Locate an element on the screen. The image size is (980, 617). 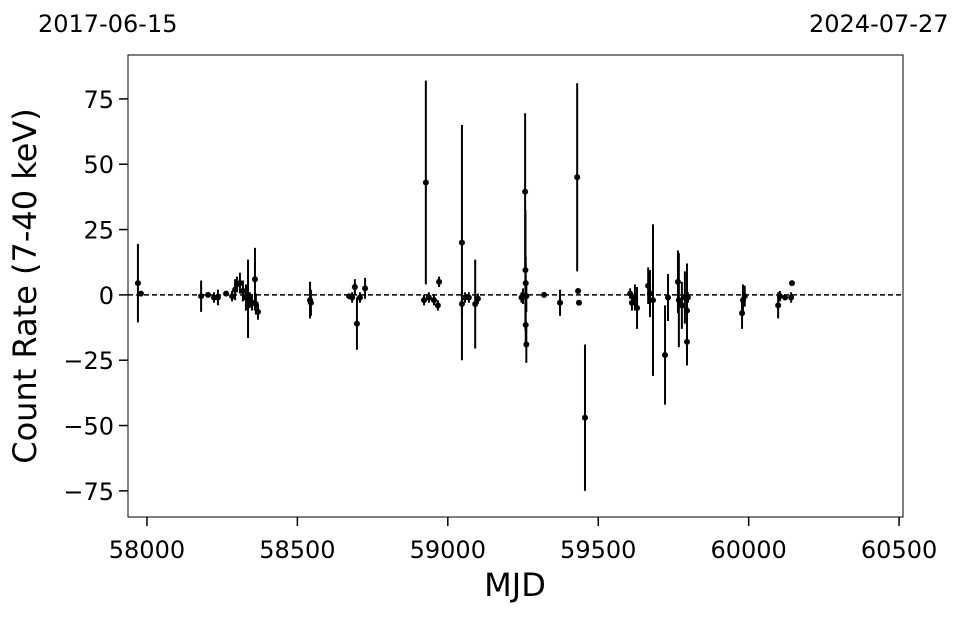
y-tick-label: 75 is located at coordinates (98, 100).